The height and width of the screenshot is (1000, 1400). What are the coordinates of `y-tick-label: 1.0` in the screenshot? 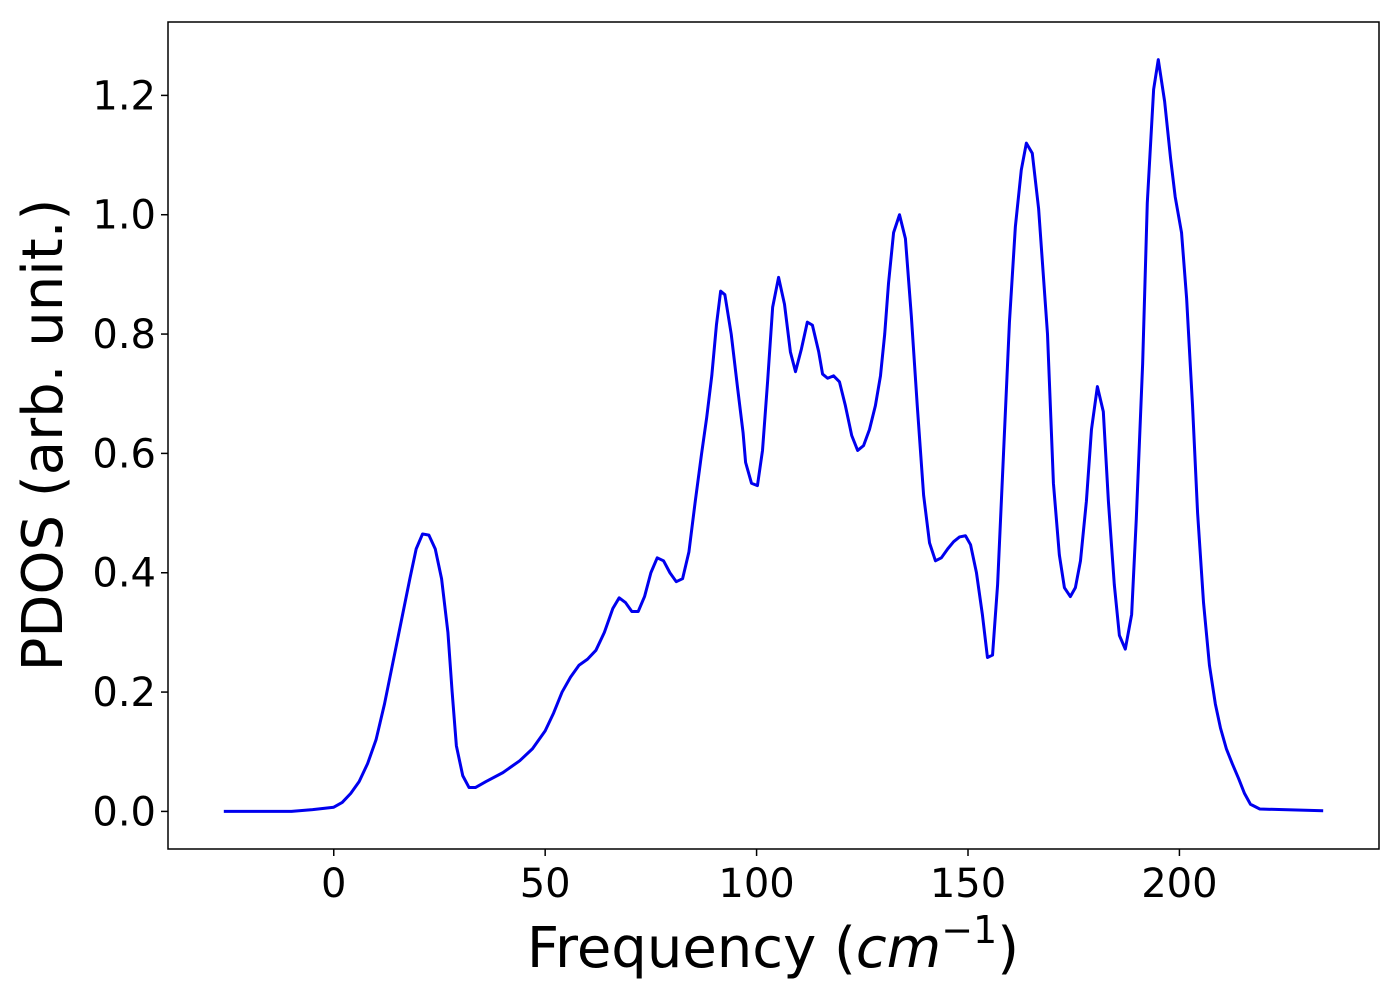 It's located at (124, 216).